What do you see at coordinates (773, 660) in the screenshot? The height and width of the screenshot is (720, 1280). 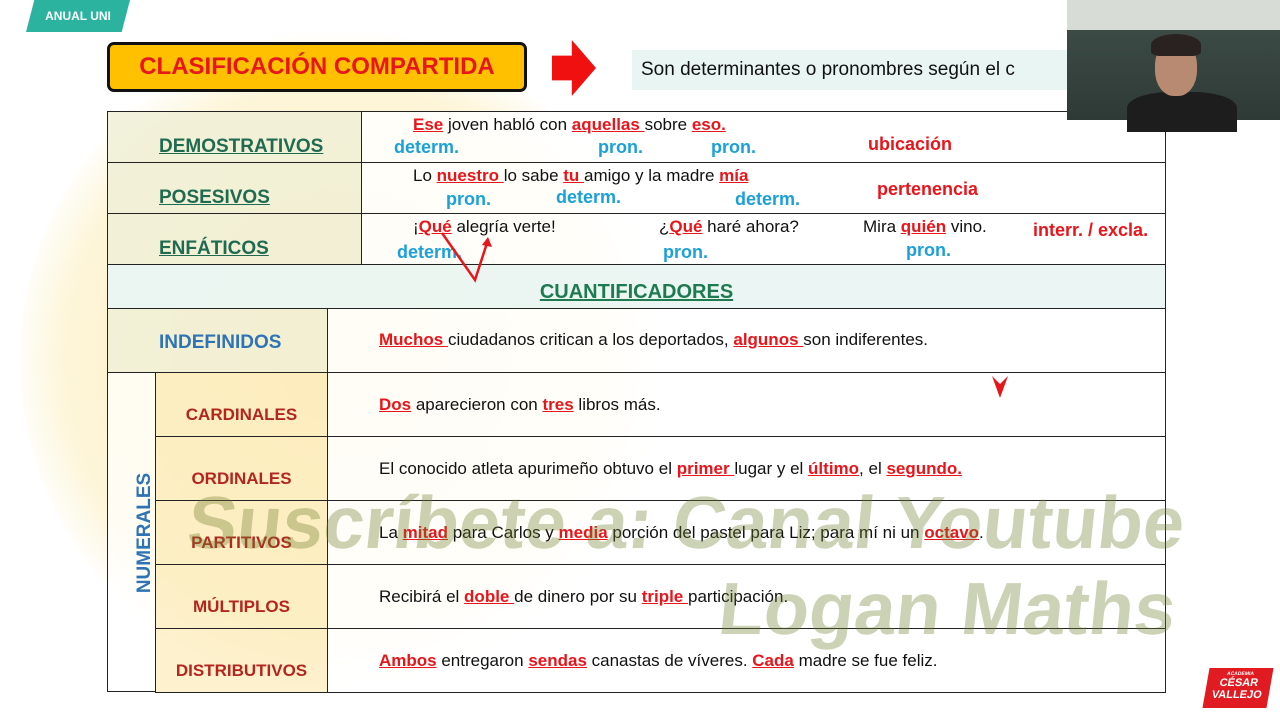 I see `highlighted-word: Cada` at bounding box center [773, 660].